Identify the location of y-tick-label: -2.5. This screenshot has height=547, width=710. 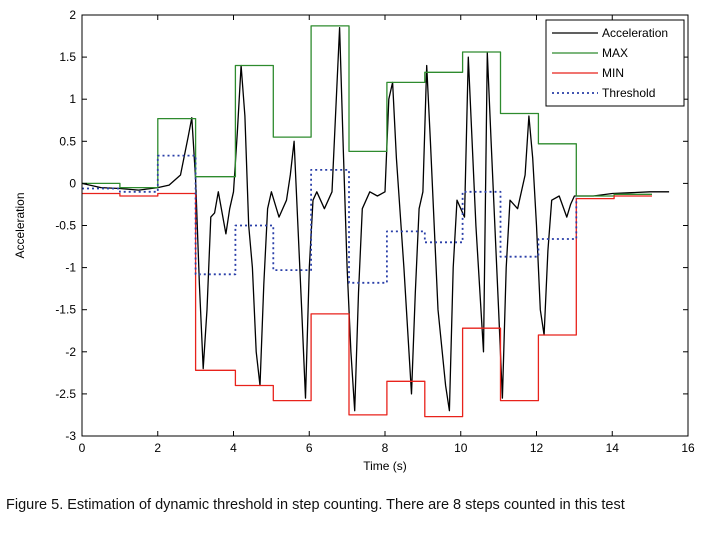
(65, 394).